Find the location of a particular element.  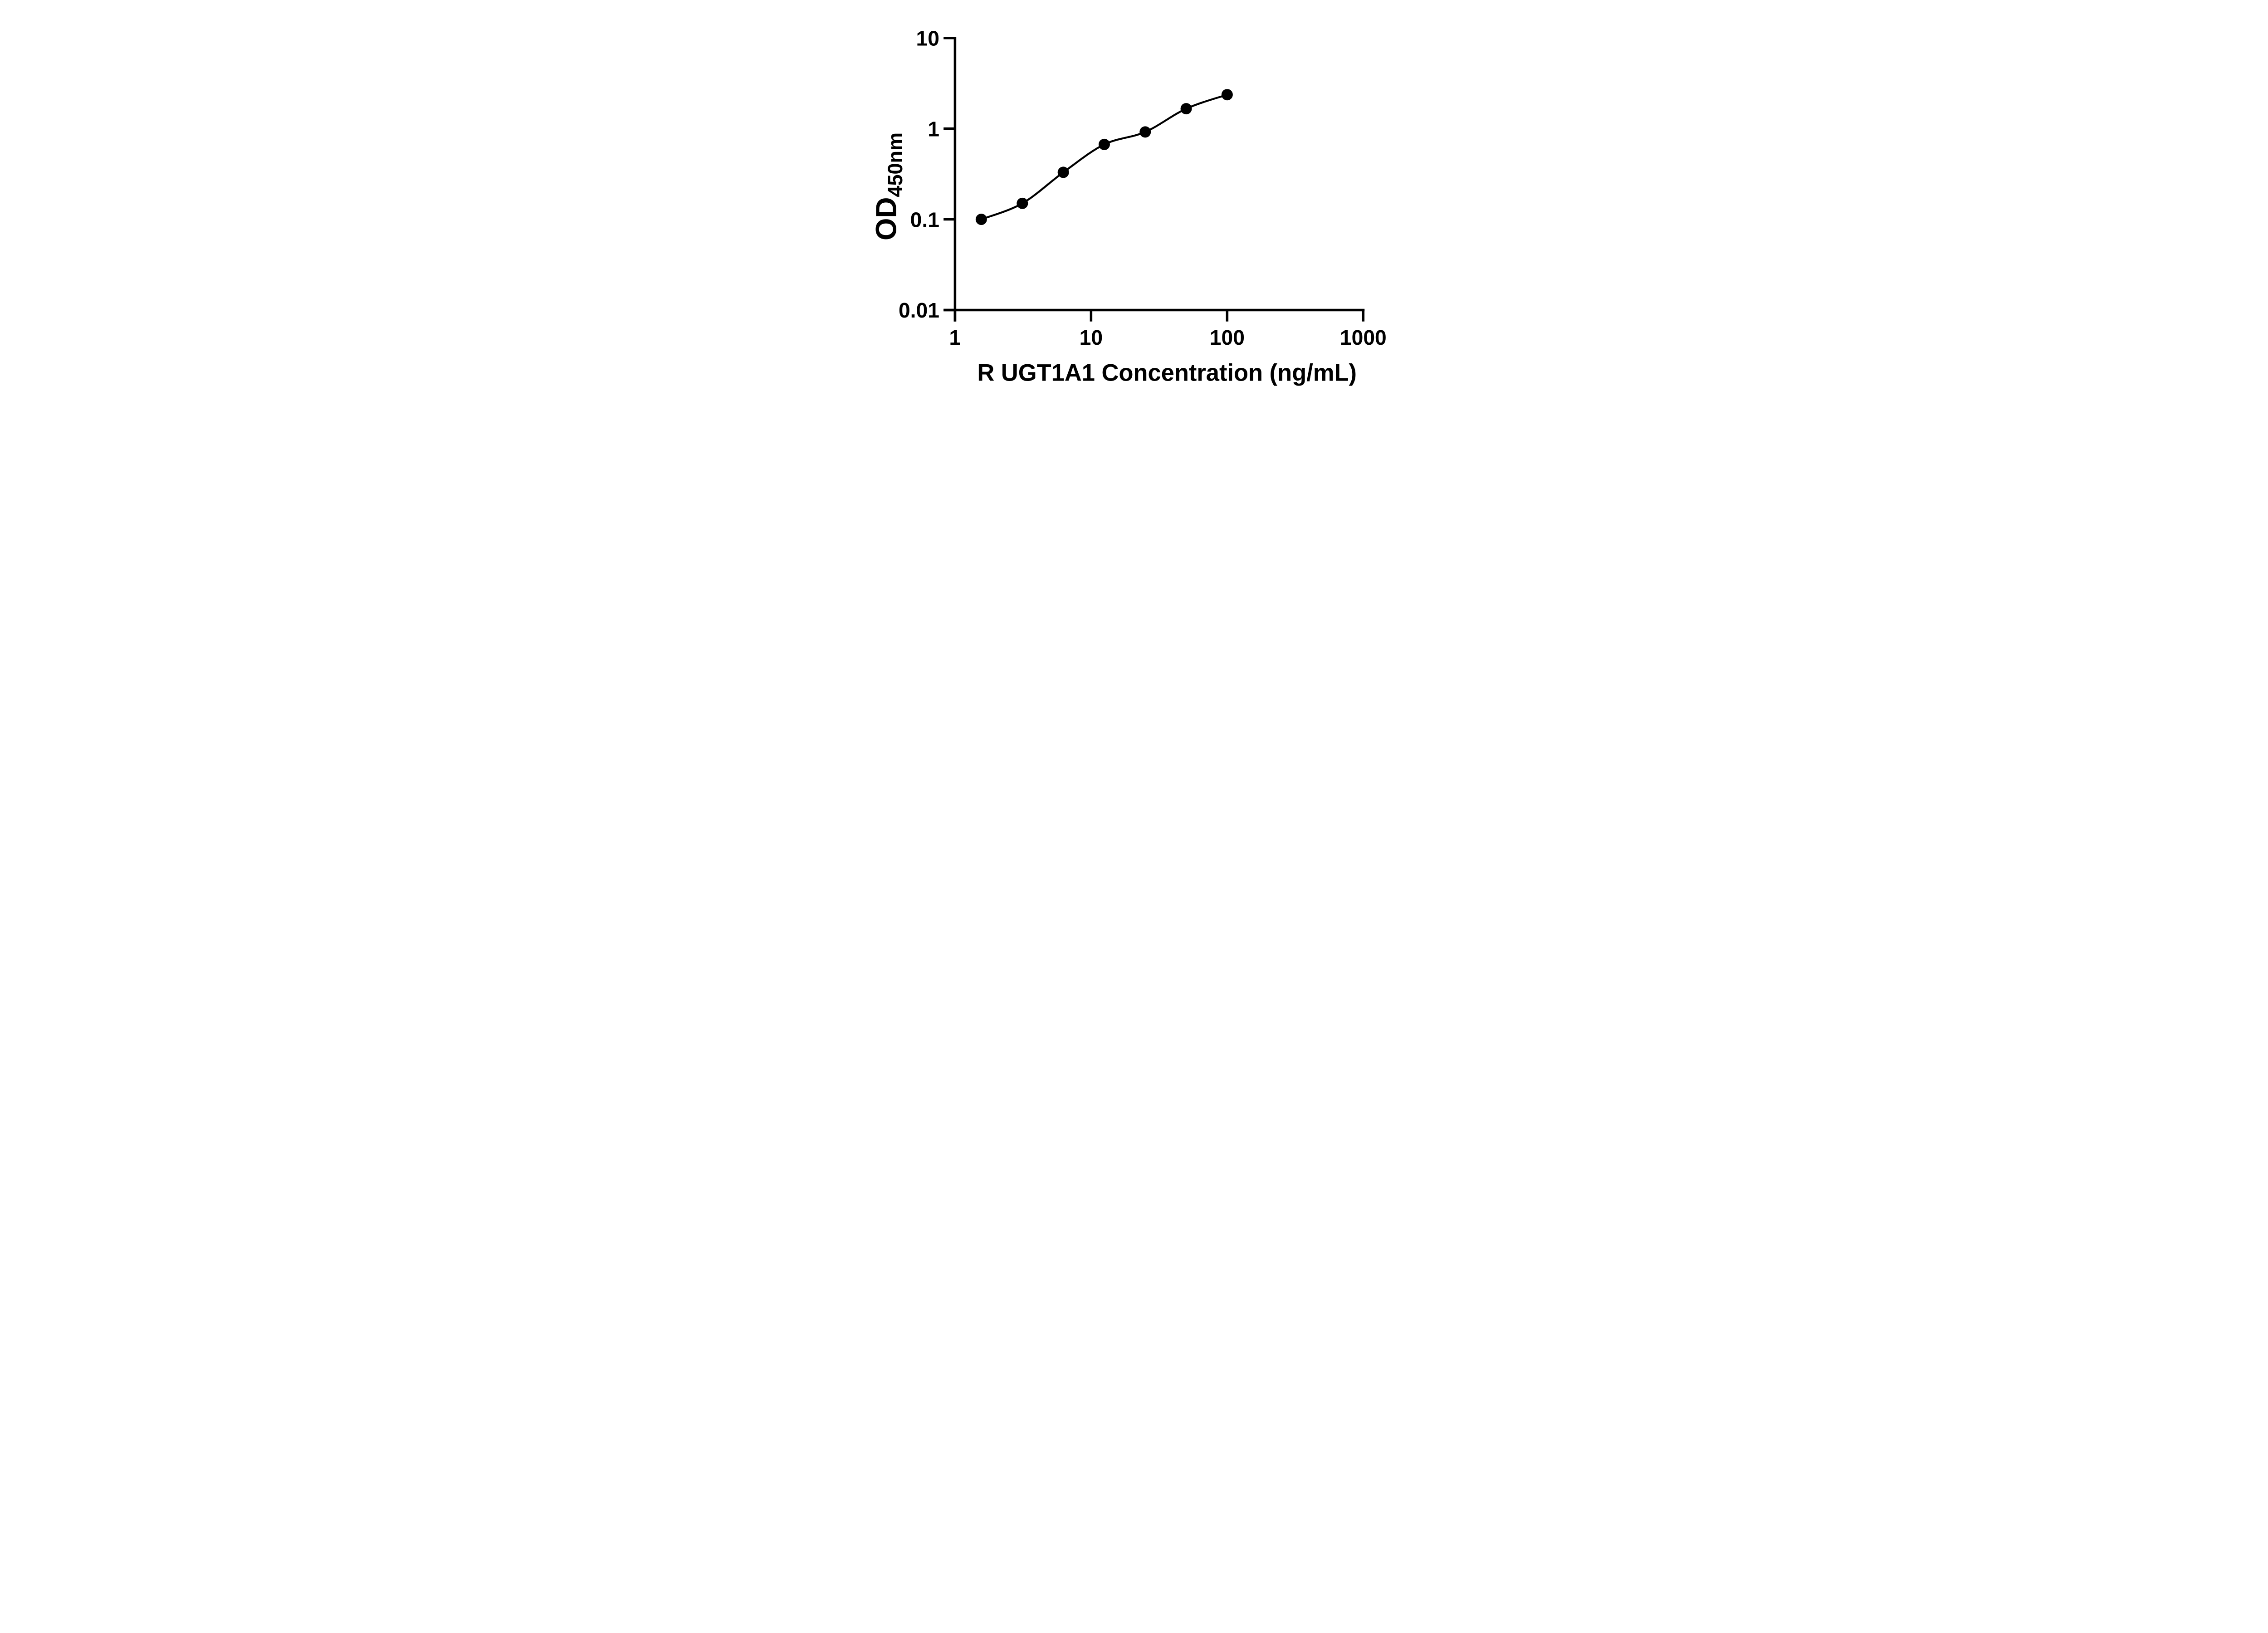

y-axis-title-subscript: 450nm is located at coordinates (896, 164).